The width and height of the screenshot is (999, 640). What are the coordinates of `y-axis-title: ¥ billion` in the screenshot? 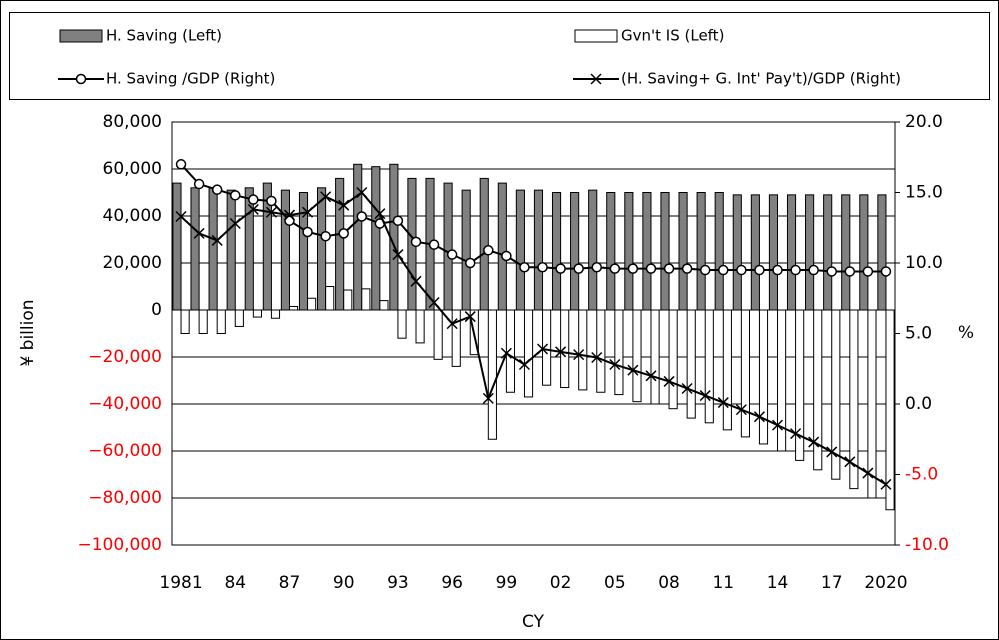 It's located at (28, 332).